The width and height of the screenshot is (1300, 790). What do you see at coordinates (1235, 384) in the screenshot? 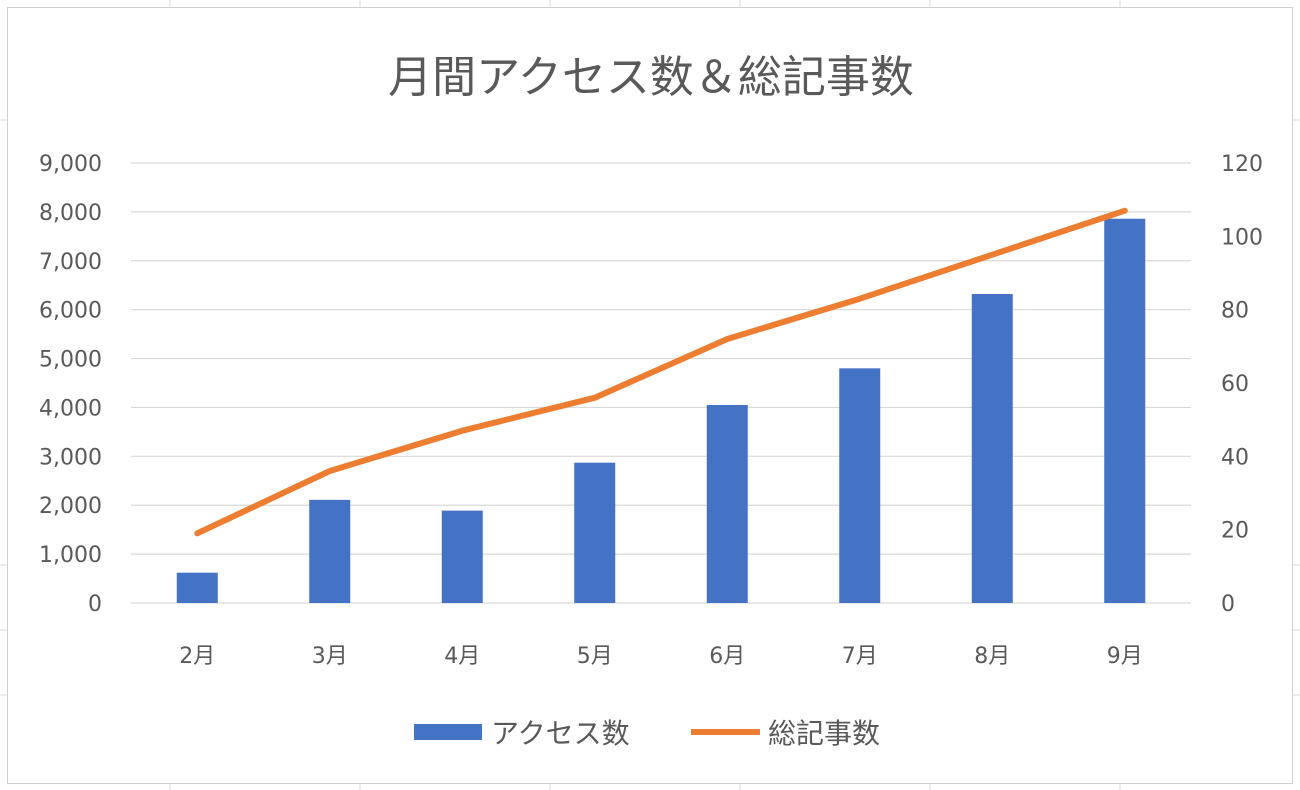
I see `y-right-tick-label: 60` at bounding box center [1235, 384].